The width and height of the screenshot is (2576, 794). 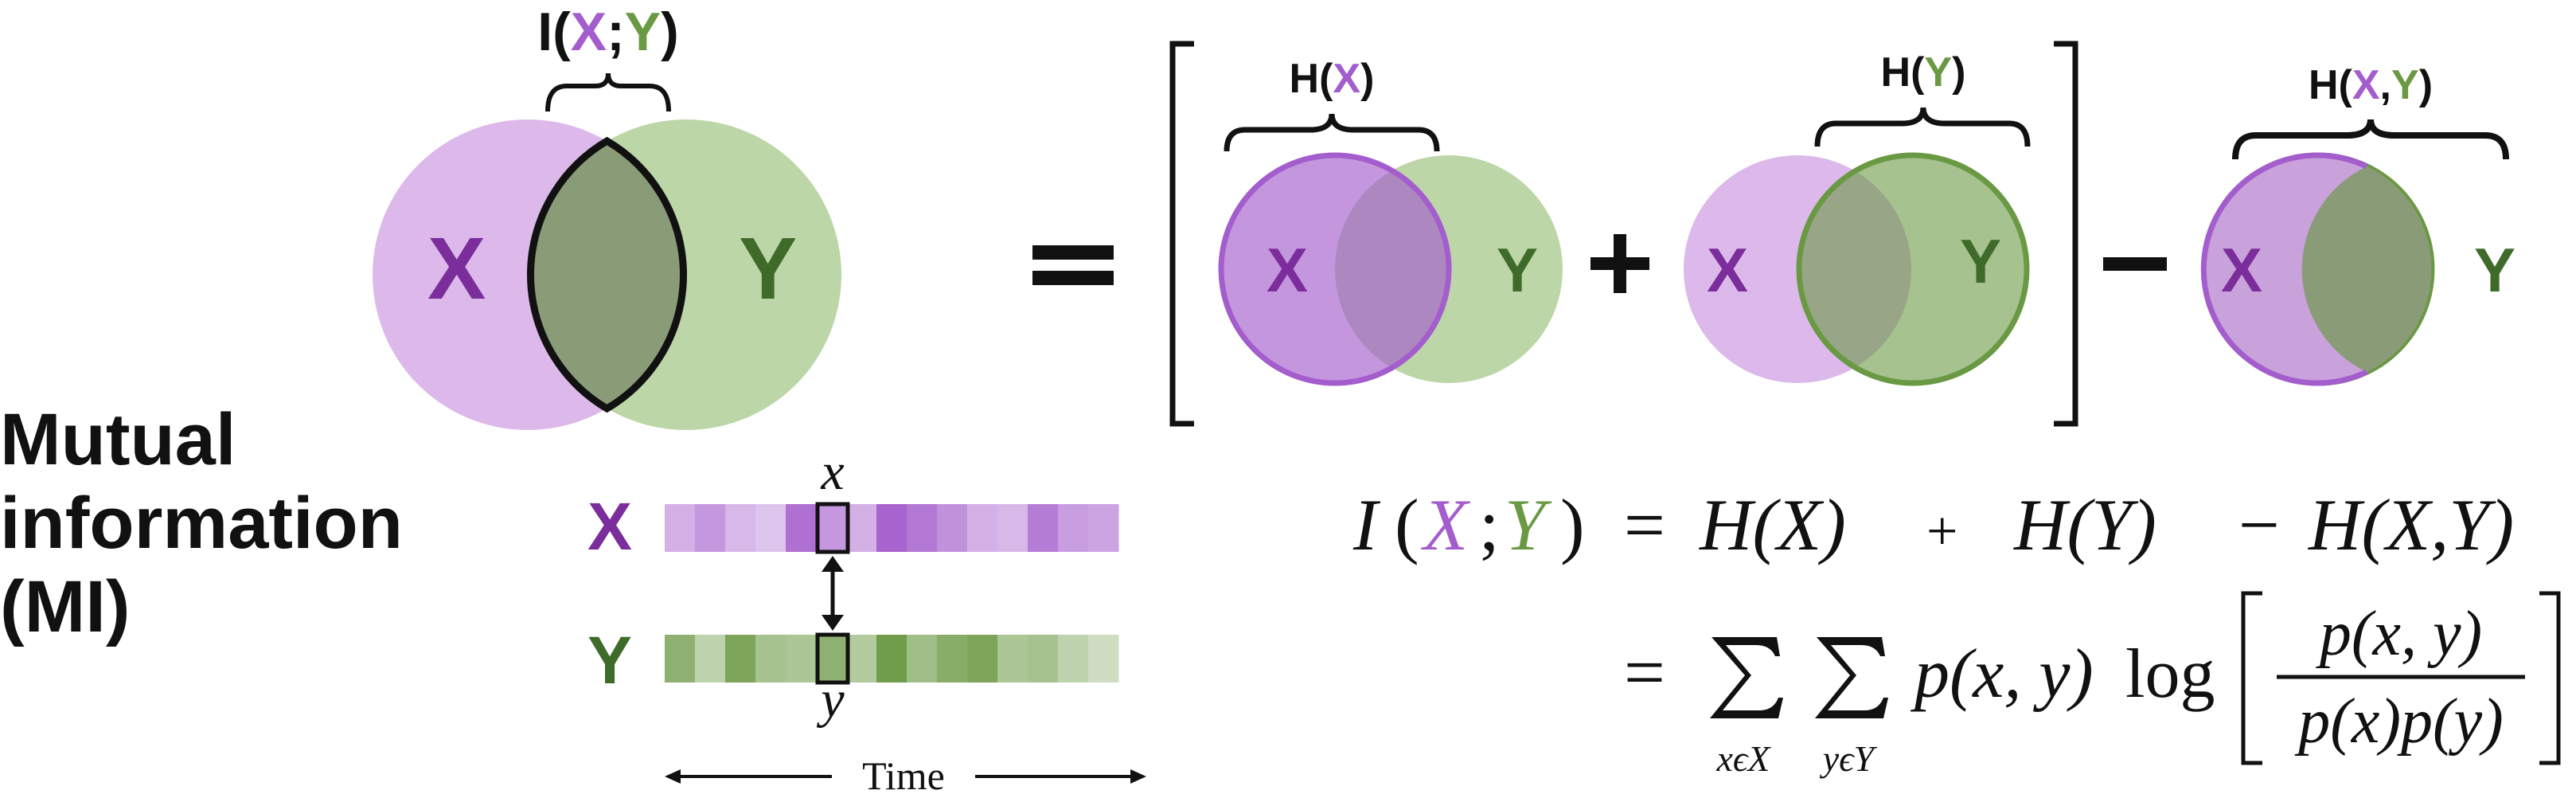 What do you see at coordinates (2170, 674) in the screenshot?
I see `log-text: log` at bounding box center [2170, 674].